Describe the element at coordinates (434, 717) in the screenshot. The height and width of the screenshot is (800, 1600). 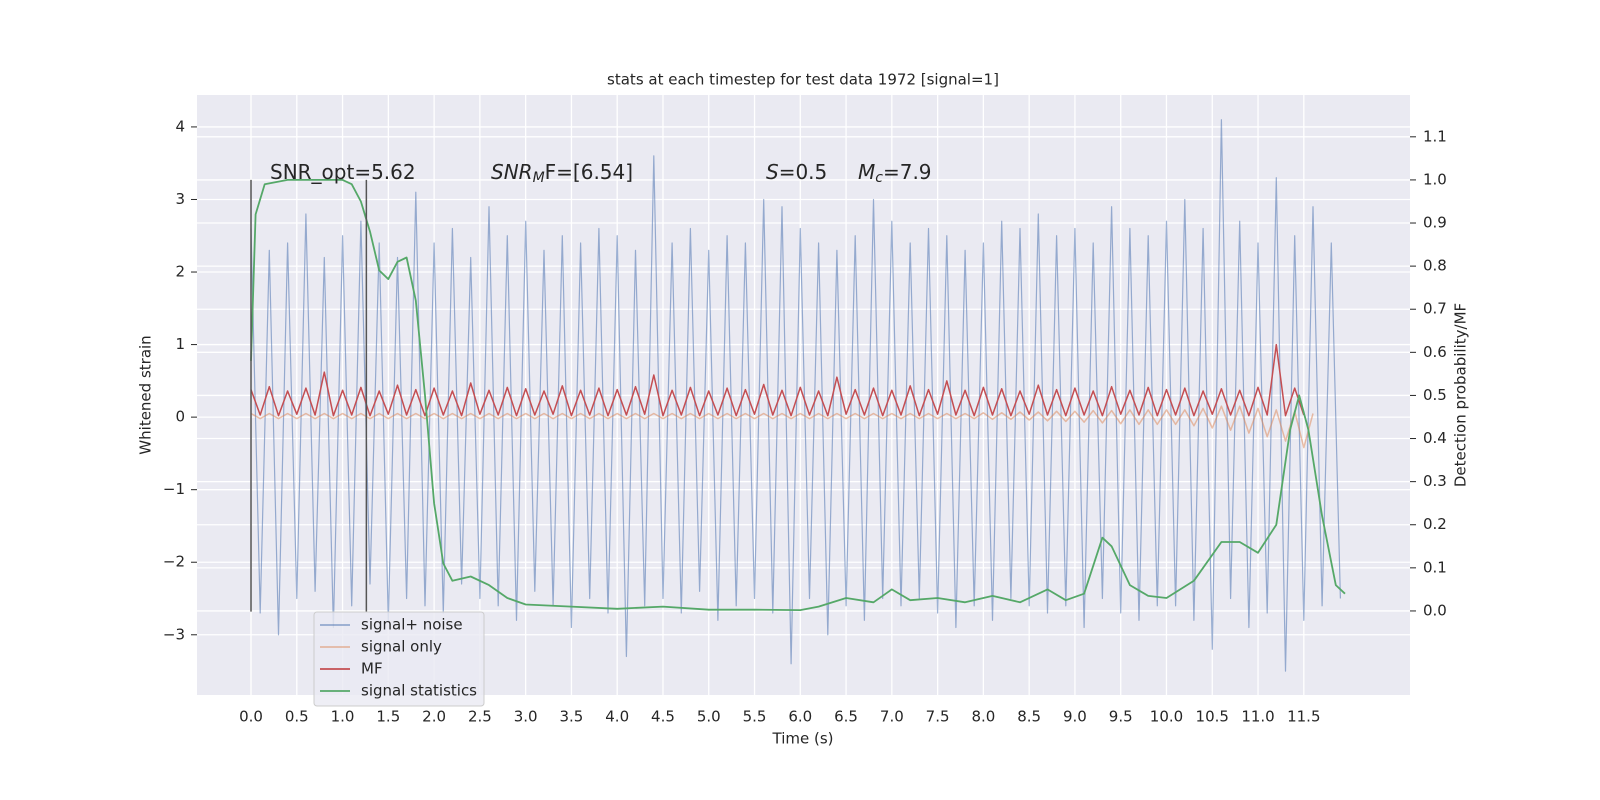
I see `x-tick-label: 2.0` at that location.